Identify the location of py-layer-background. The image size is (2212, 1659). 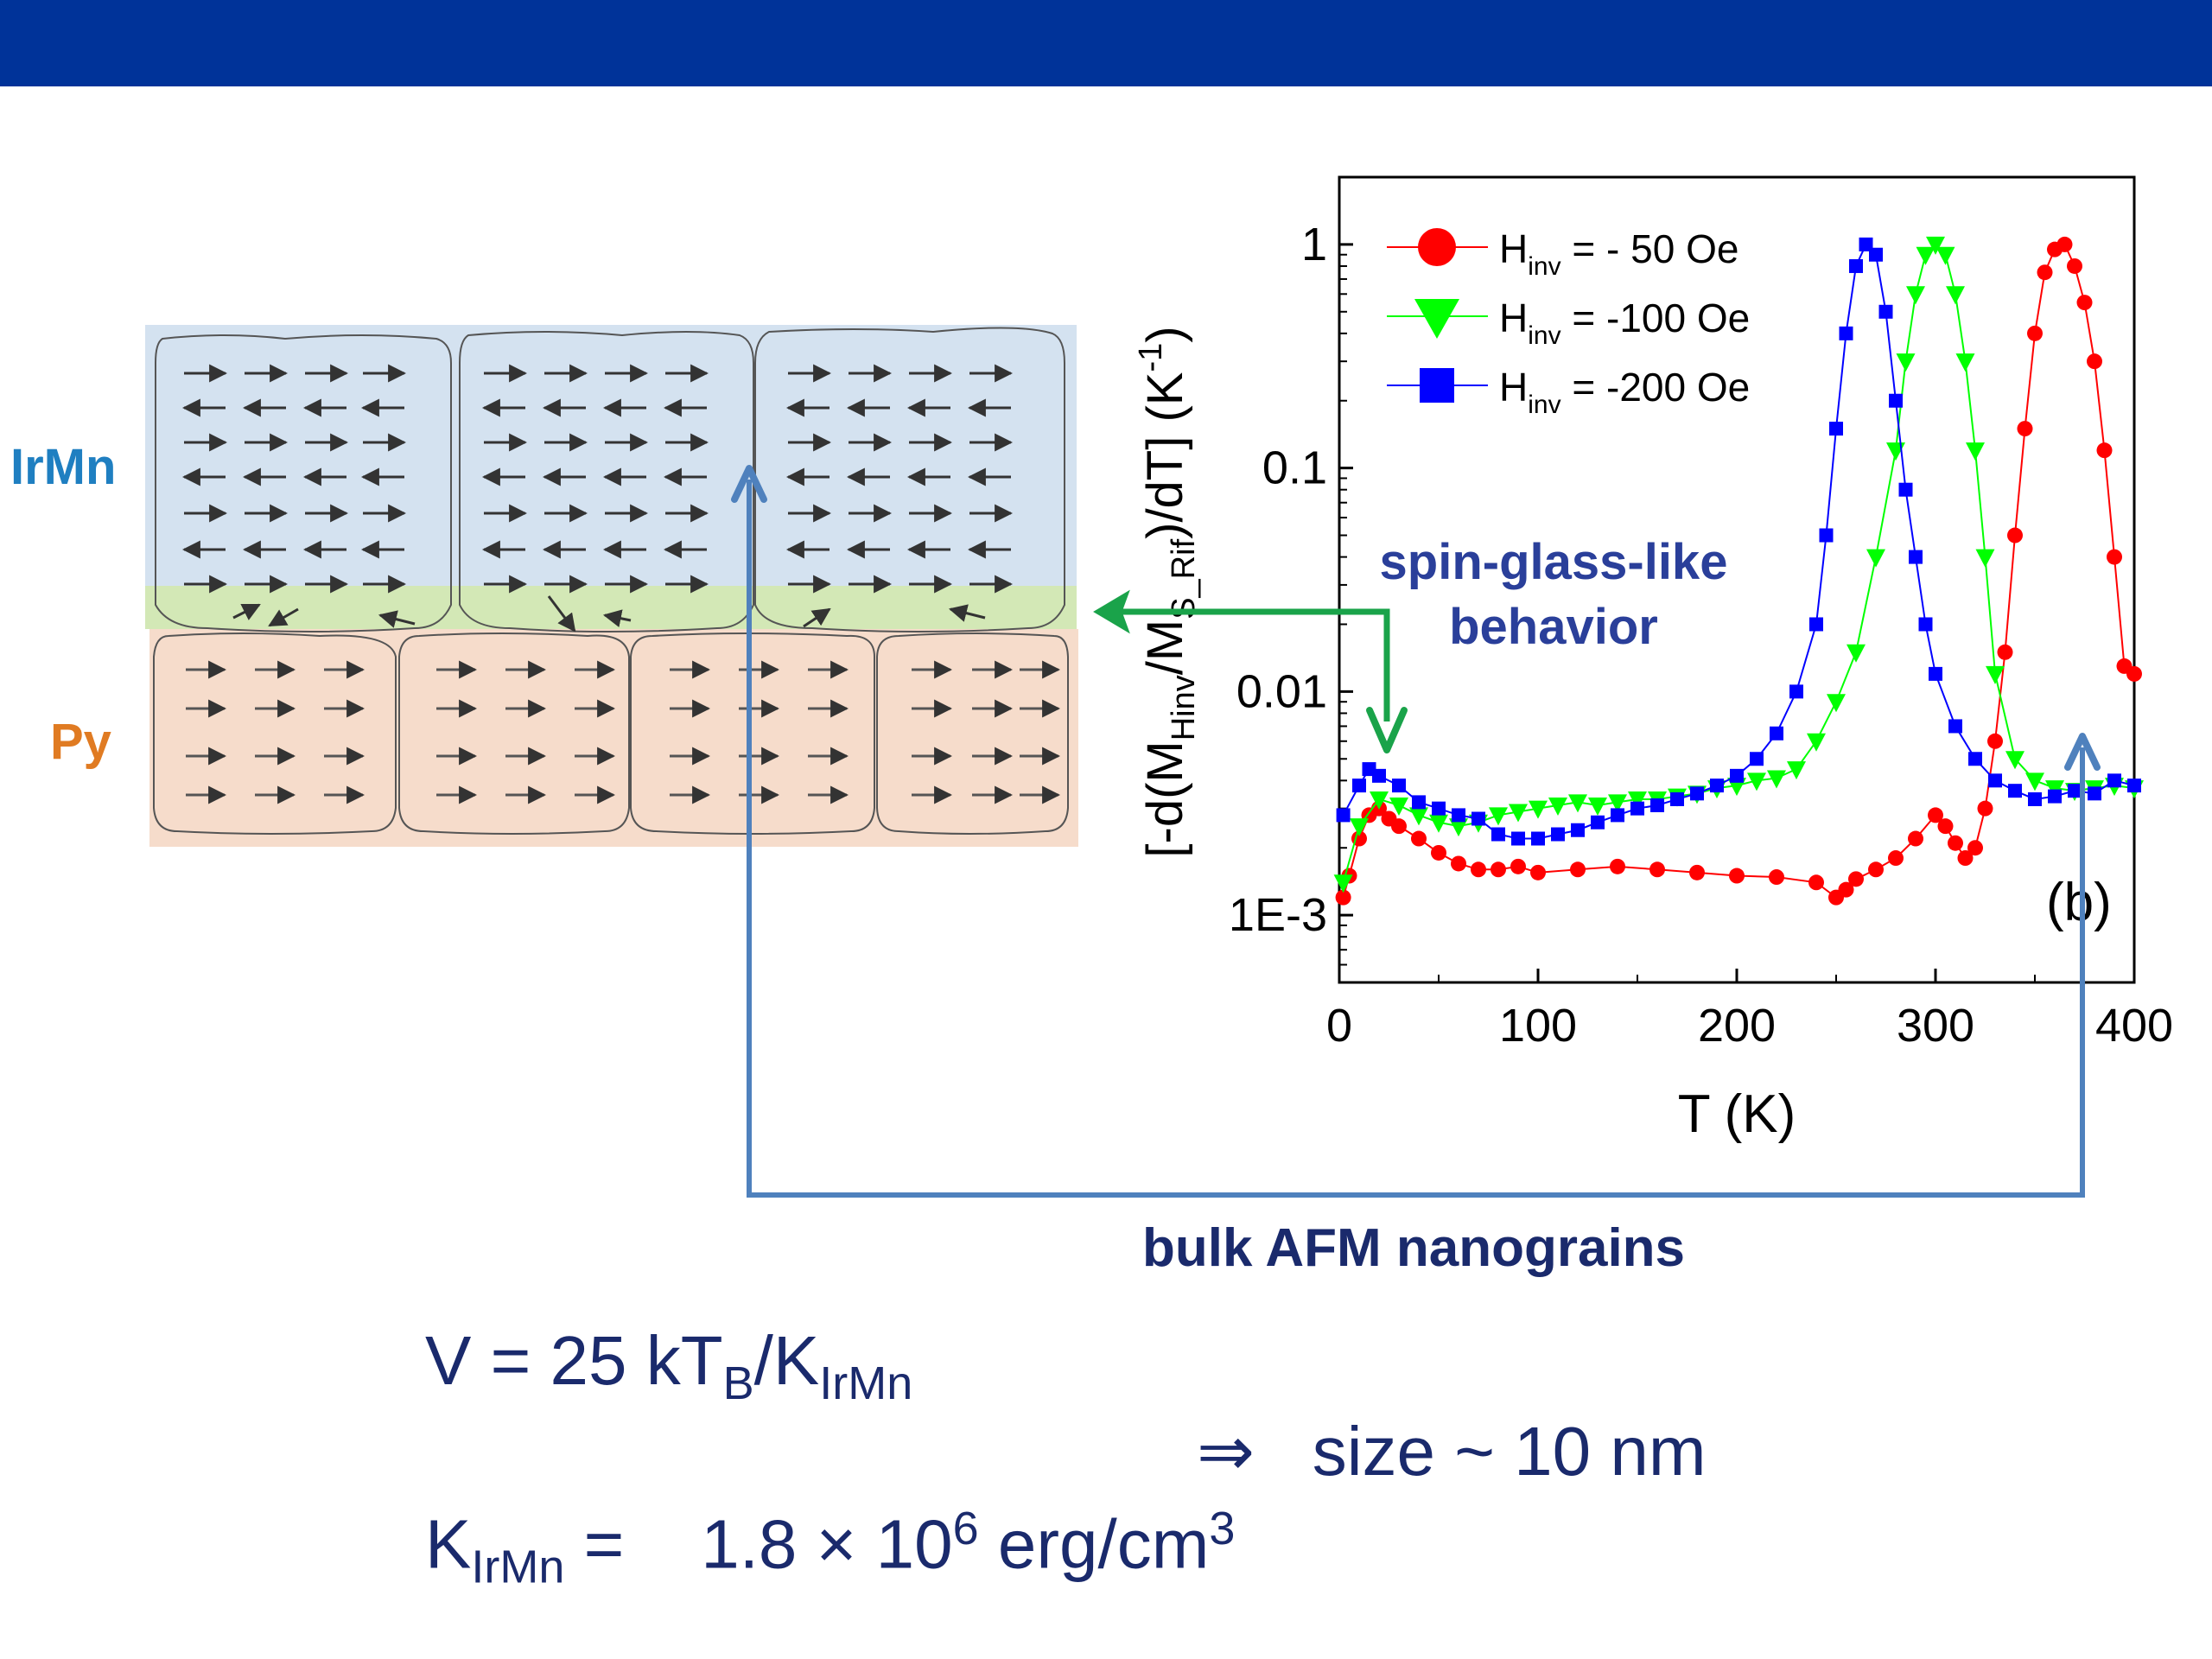
(613, 738).